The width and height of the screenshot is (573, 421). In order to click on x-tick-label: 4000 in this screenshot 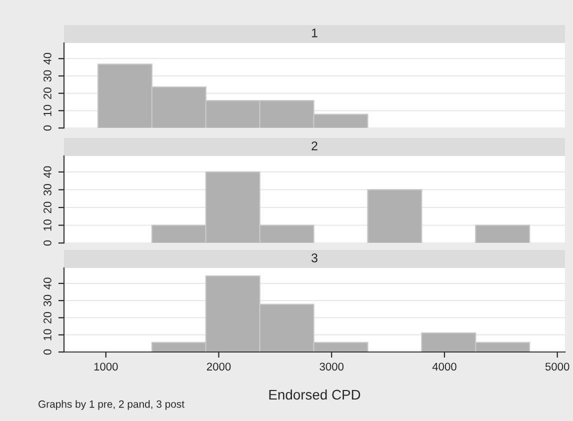, I will do `click(444, 366)`.